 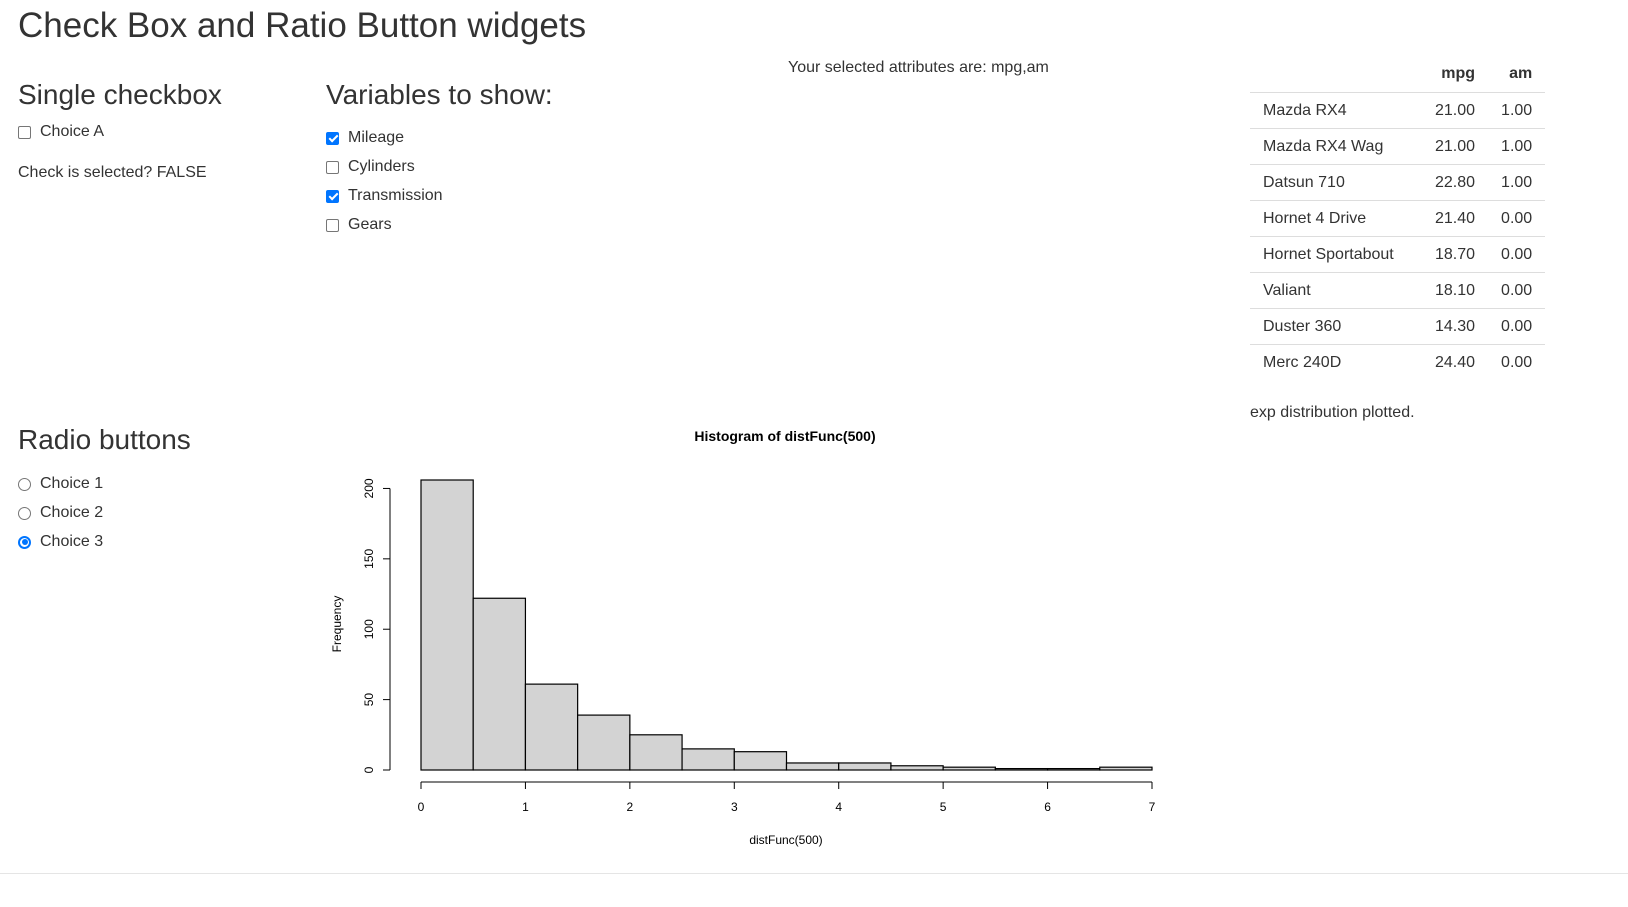 I want to click on table-cell: 14.30, so click(x=1455, y=326).